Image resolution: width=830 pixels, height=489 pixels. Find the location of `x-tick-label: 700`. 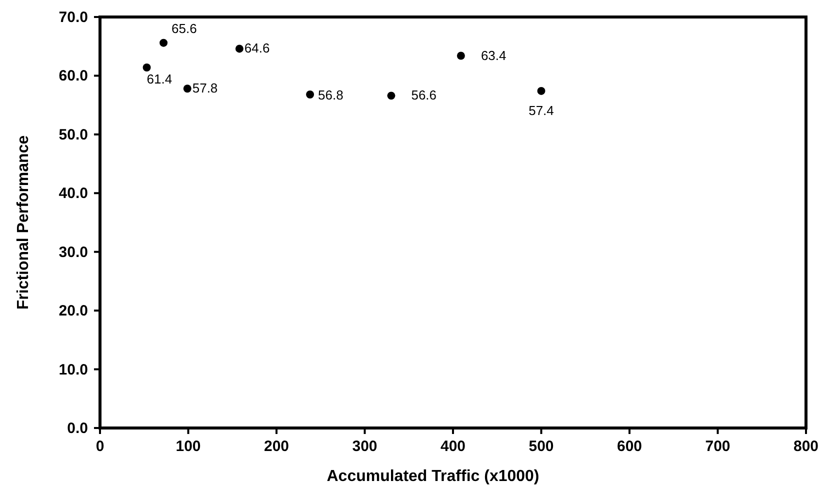

x-tick-label: 700 is located at coordinates (717, 446).